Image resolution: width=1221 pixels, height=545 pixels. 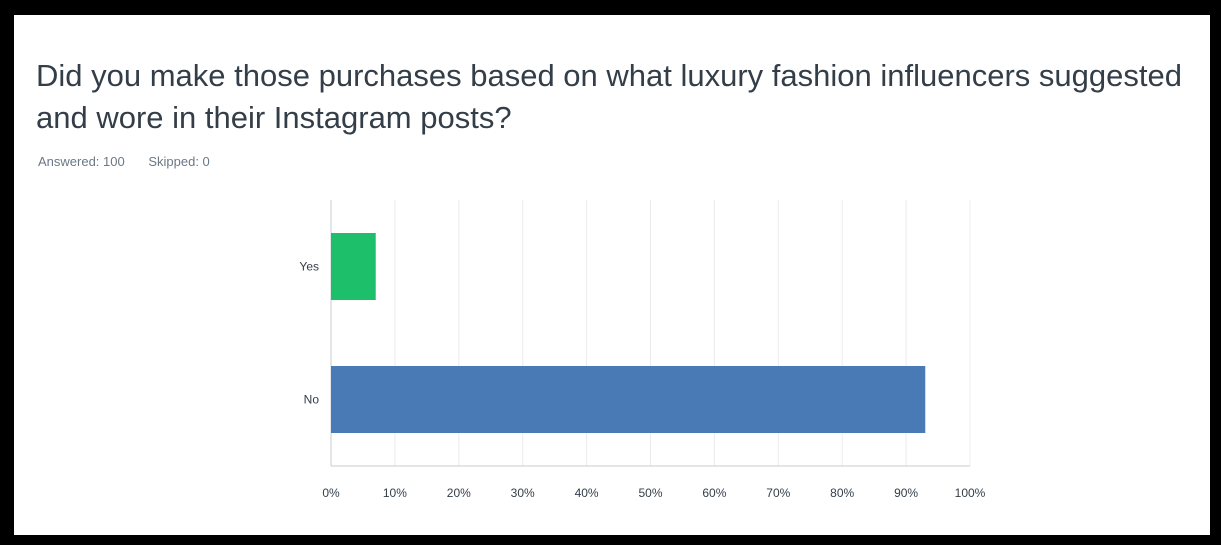 I want to click on x-tick-label: 50%, so click(x=650, y=493).